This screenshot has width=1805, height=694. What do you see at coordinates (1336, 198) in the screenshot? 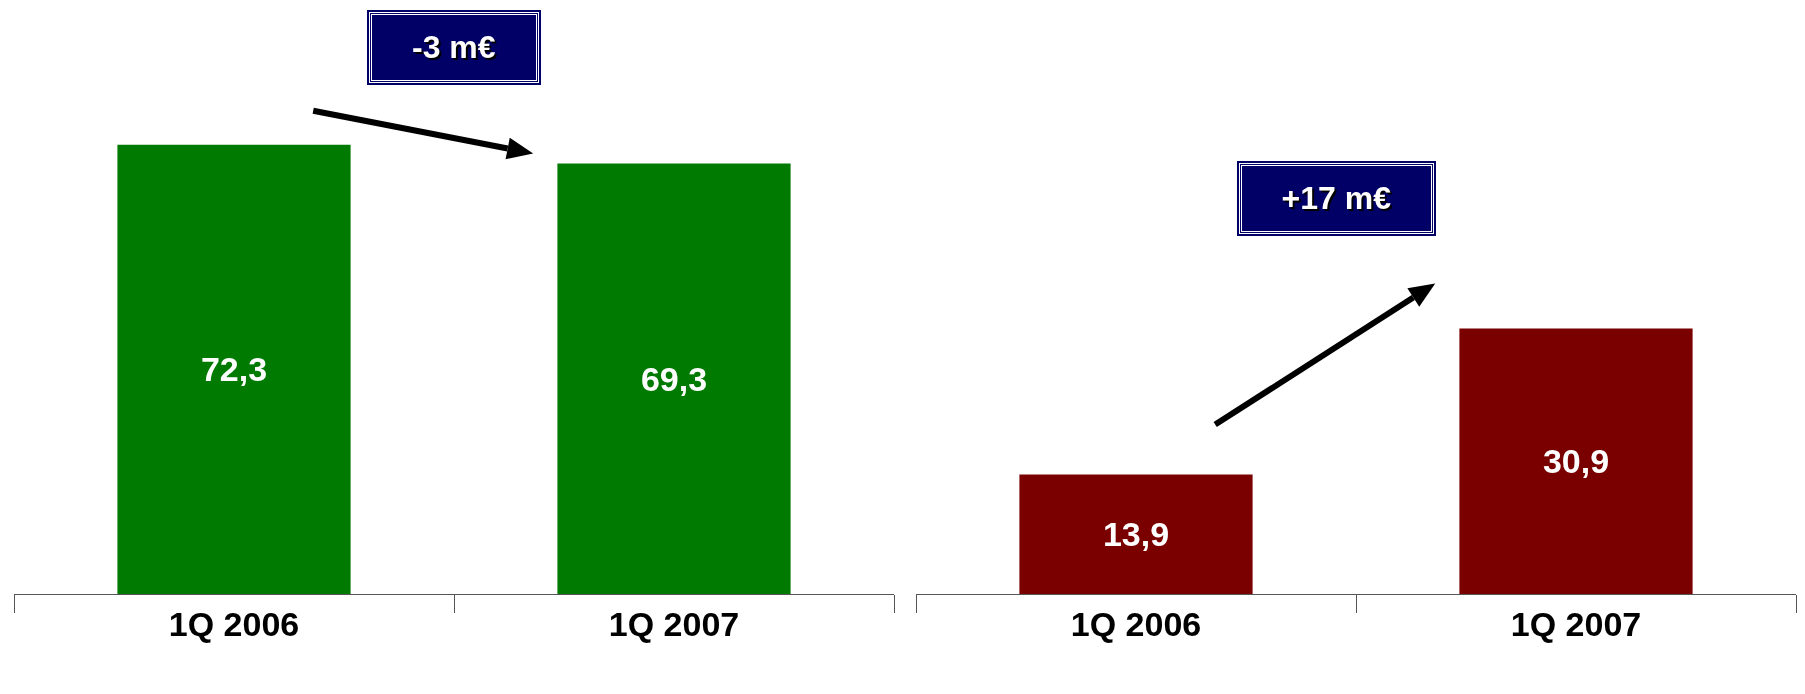
I see `text: +17 m€` at bounding box center [1336, 198].